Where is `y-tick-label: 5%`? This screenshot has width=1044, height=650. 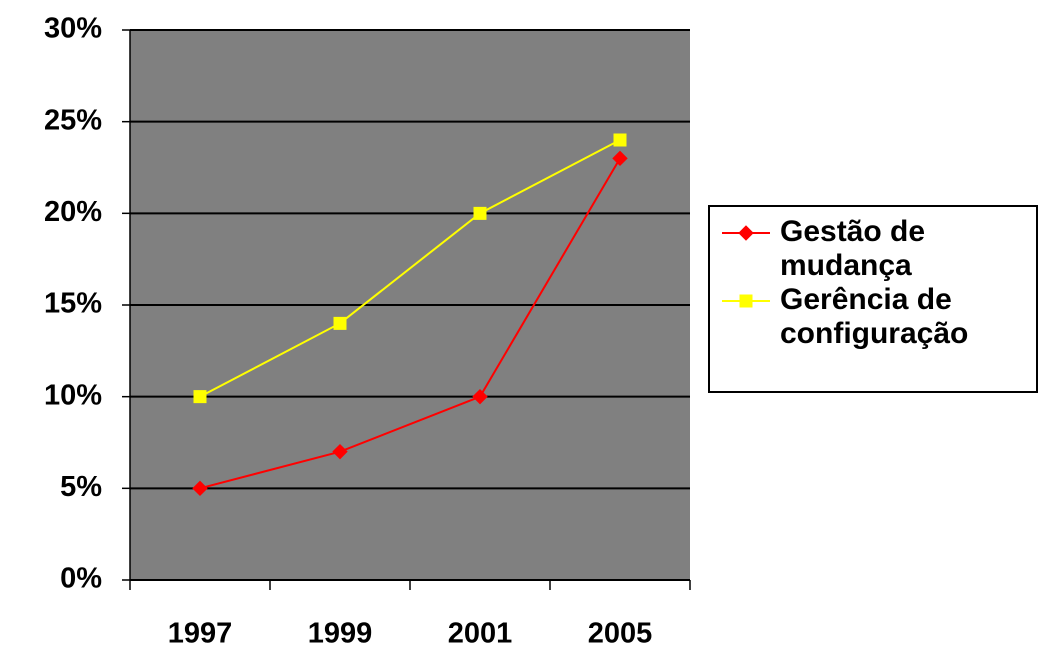
y-tick-label: 5% is located at coordinates (81, 487).